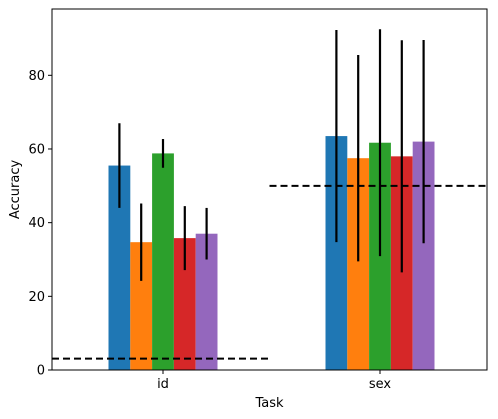 This screenshot has height=419, width=498. Describe the element at coordinates (36, 223) in the screenshot. I see `y-tick-label: 40` at that location.